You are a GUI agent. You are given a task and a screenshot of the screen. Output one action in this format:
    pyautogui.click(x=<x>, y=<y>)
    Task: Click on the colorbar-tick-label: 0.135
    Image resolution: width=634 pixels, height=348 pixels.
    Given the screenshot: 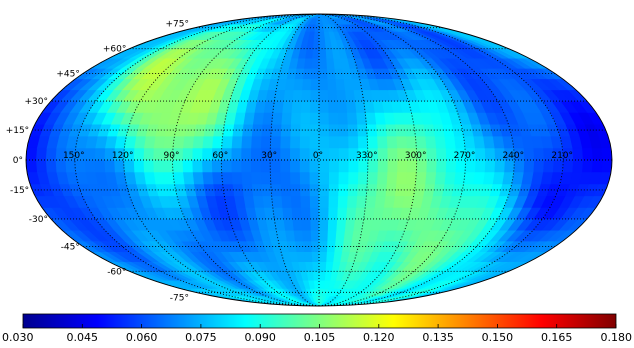 What is the action you would take?
    pyautogui.click(x=438, y=337)
    